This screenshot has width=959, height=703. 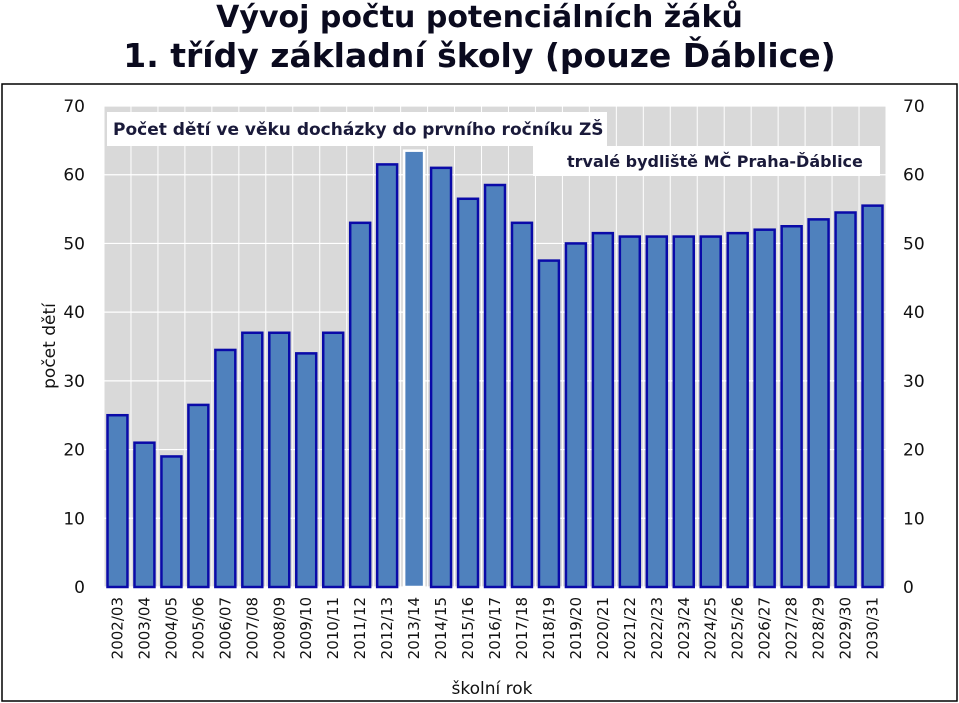 What do you see at coordinates (914, 244) in the screenshot?
I see `y-tick-label-right: 50` at bounding box center [914, 244].